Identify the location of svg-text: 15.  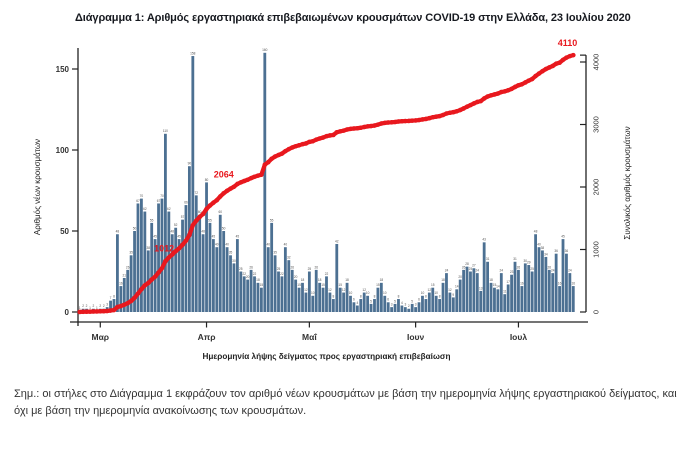
(262, 285).